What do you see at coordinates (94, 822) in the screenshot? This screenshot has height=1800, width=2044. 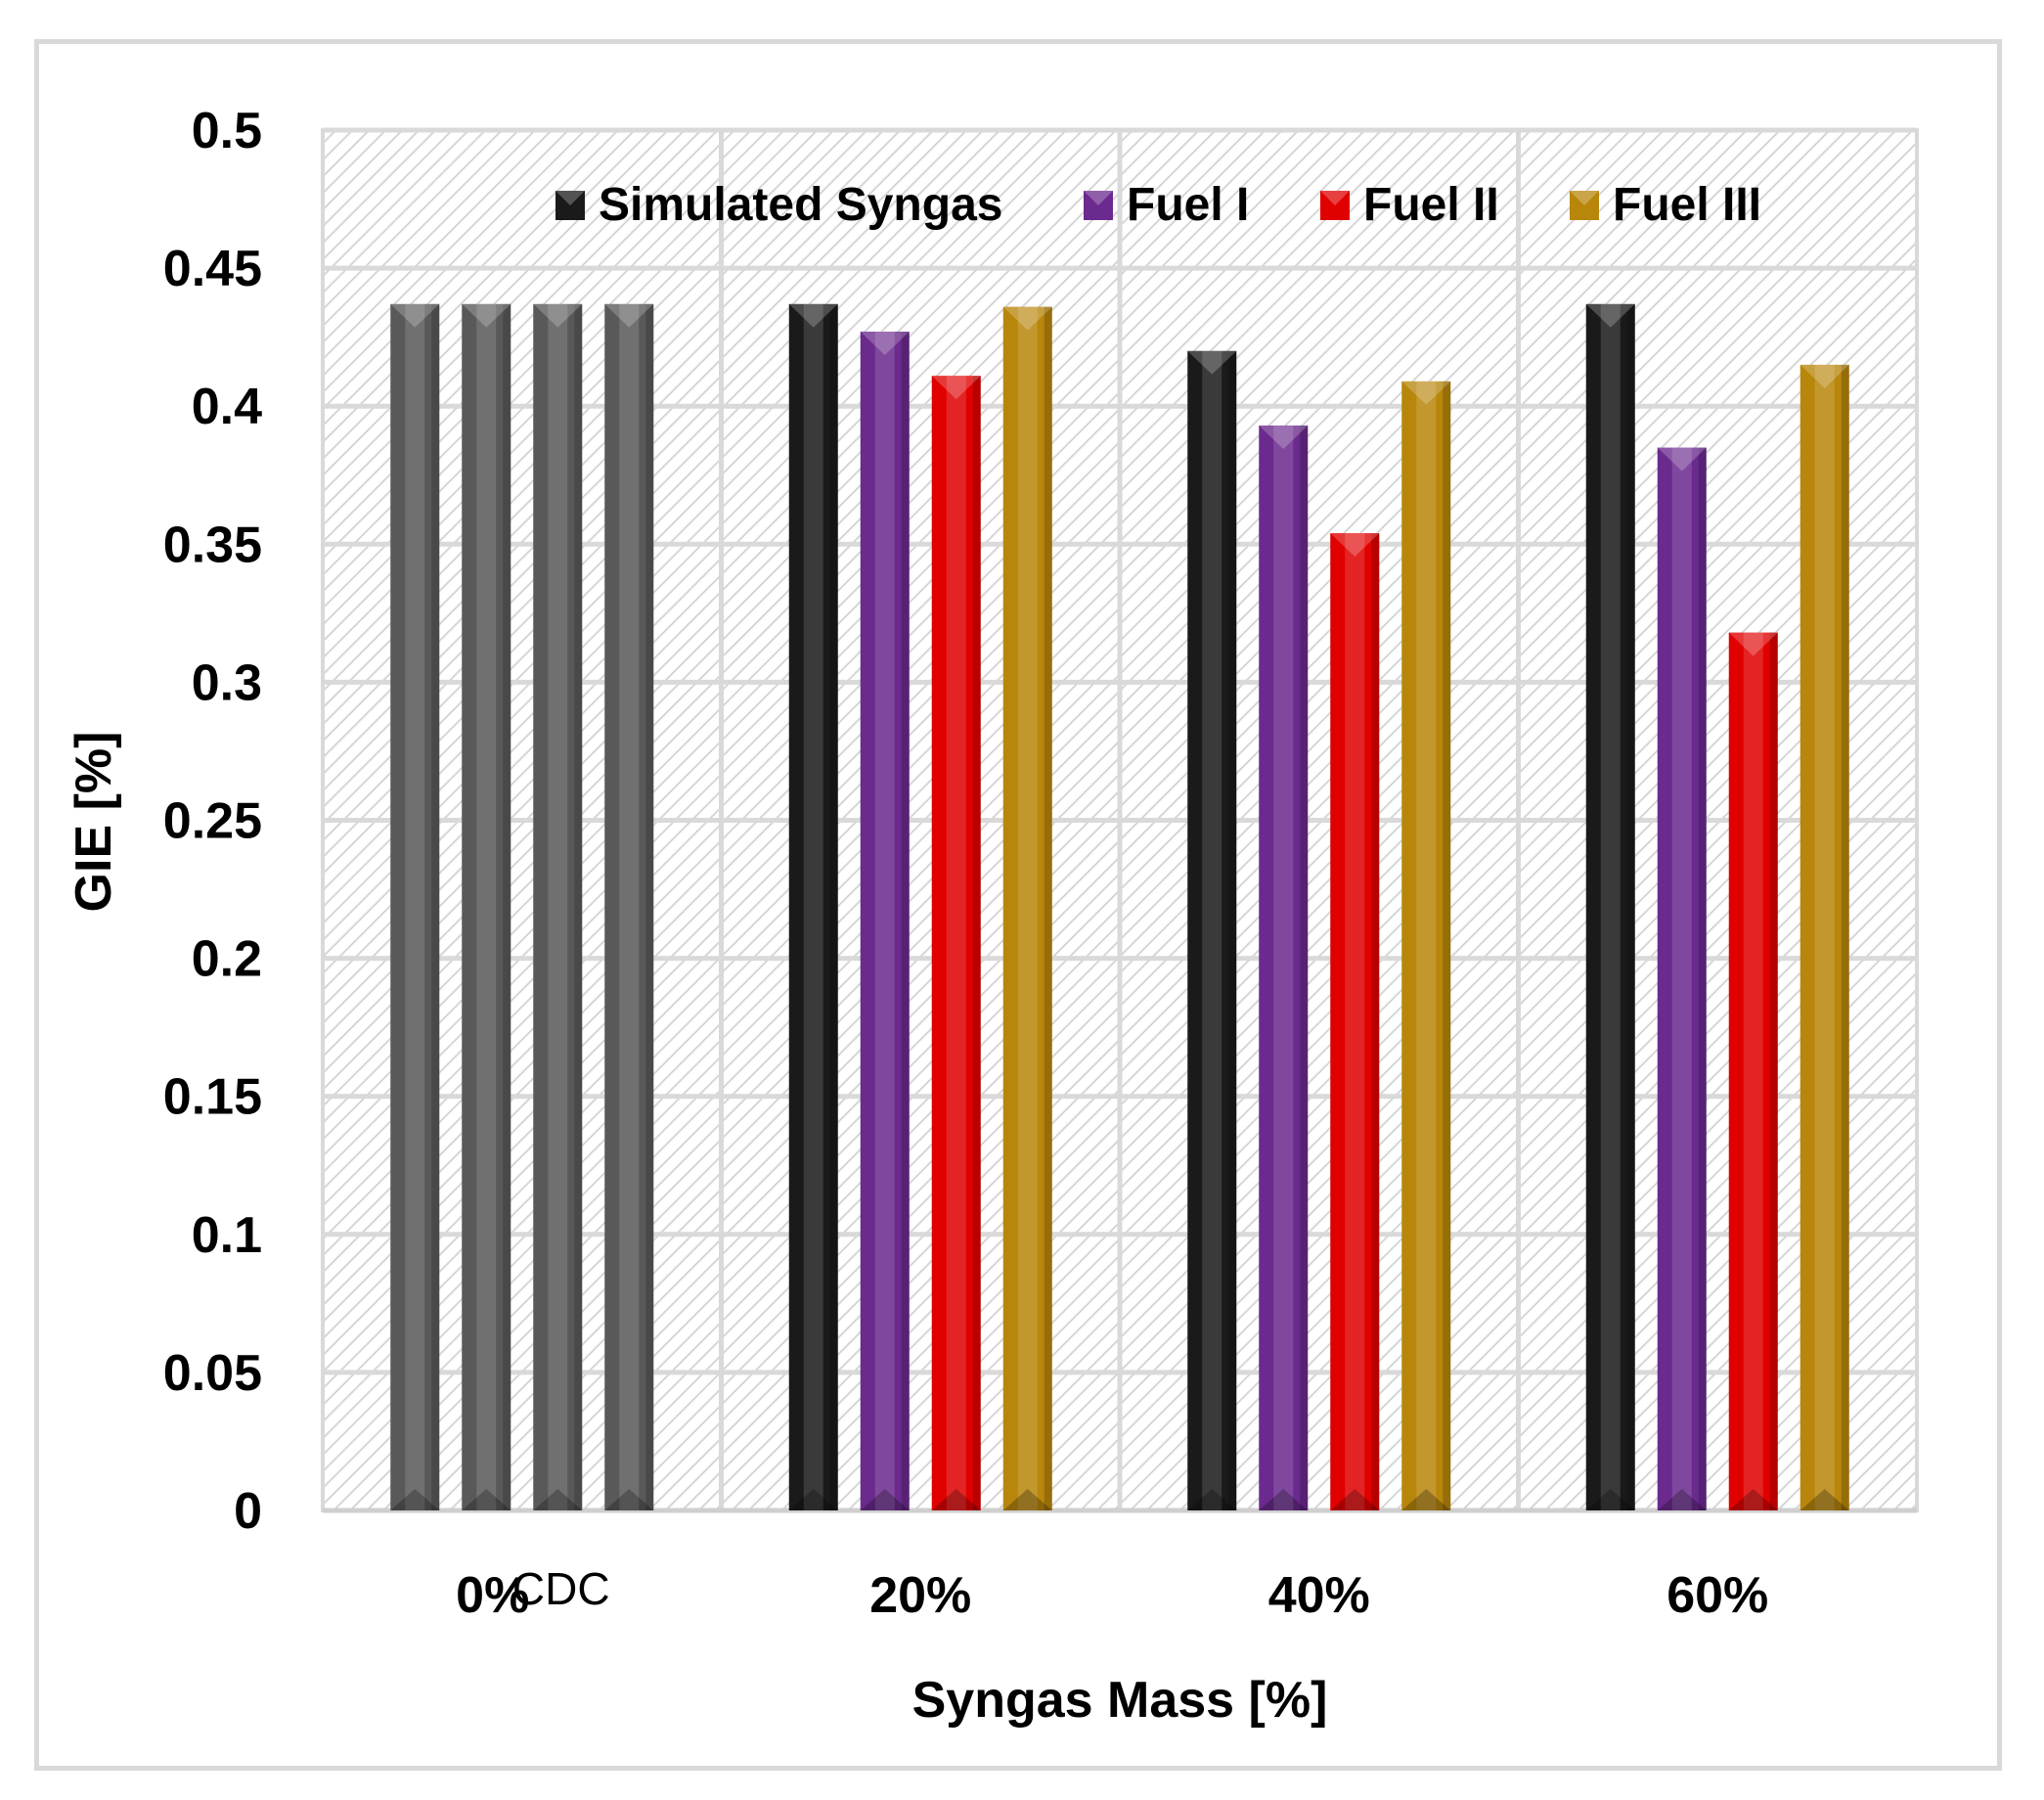 I see `y-axis-title: GIE [%]` at bounding box center [94, 822].